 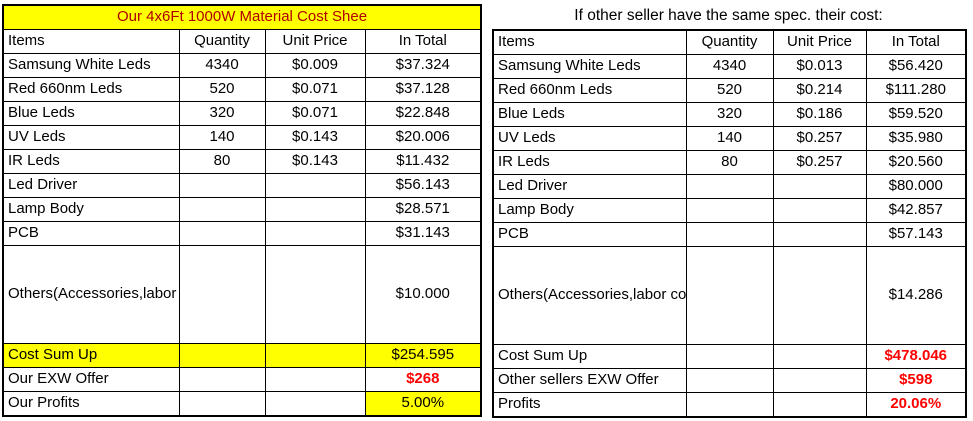 What do you see at coordinates (91, 404) in the screenshot?
I see `item-cell: Our Profits` at bounding box center [91, 404].